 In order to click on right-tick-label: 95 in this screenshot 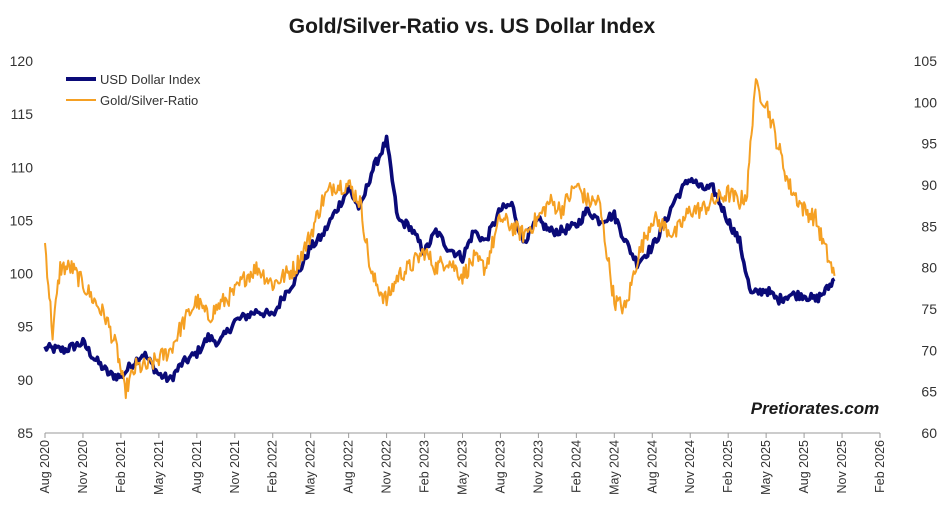, I will do `click(929, 144)`.